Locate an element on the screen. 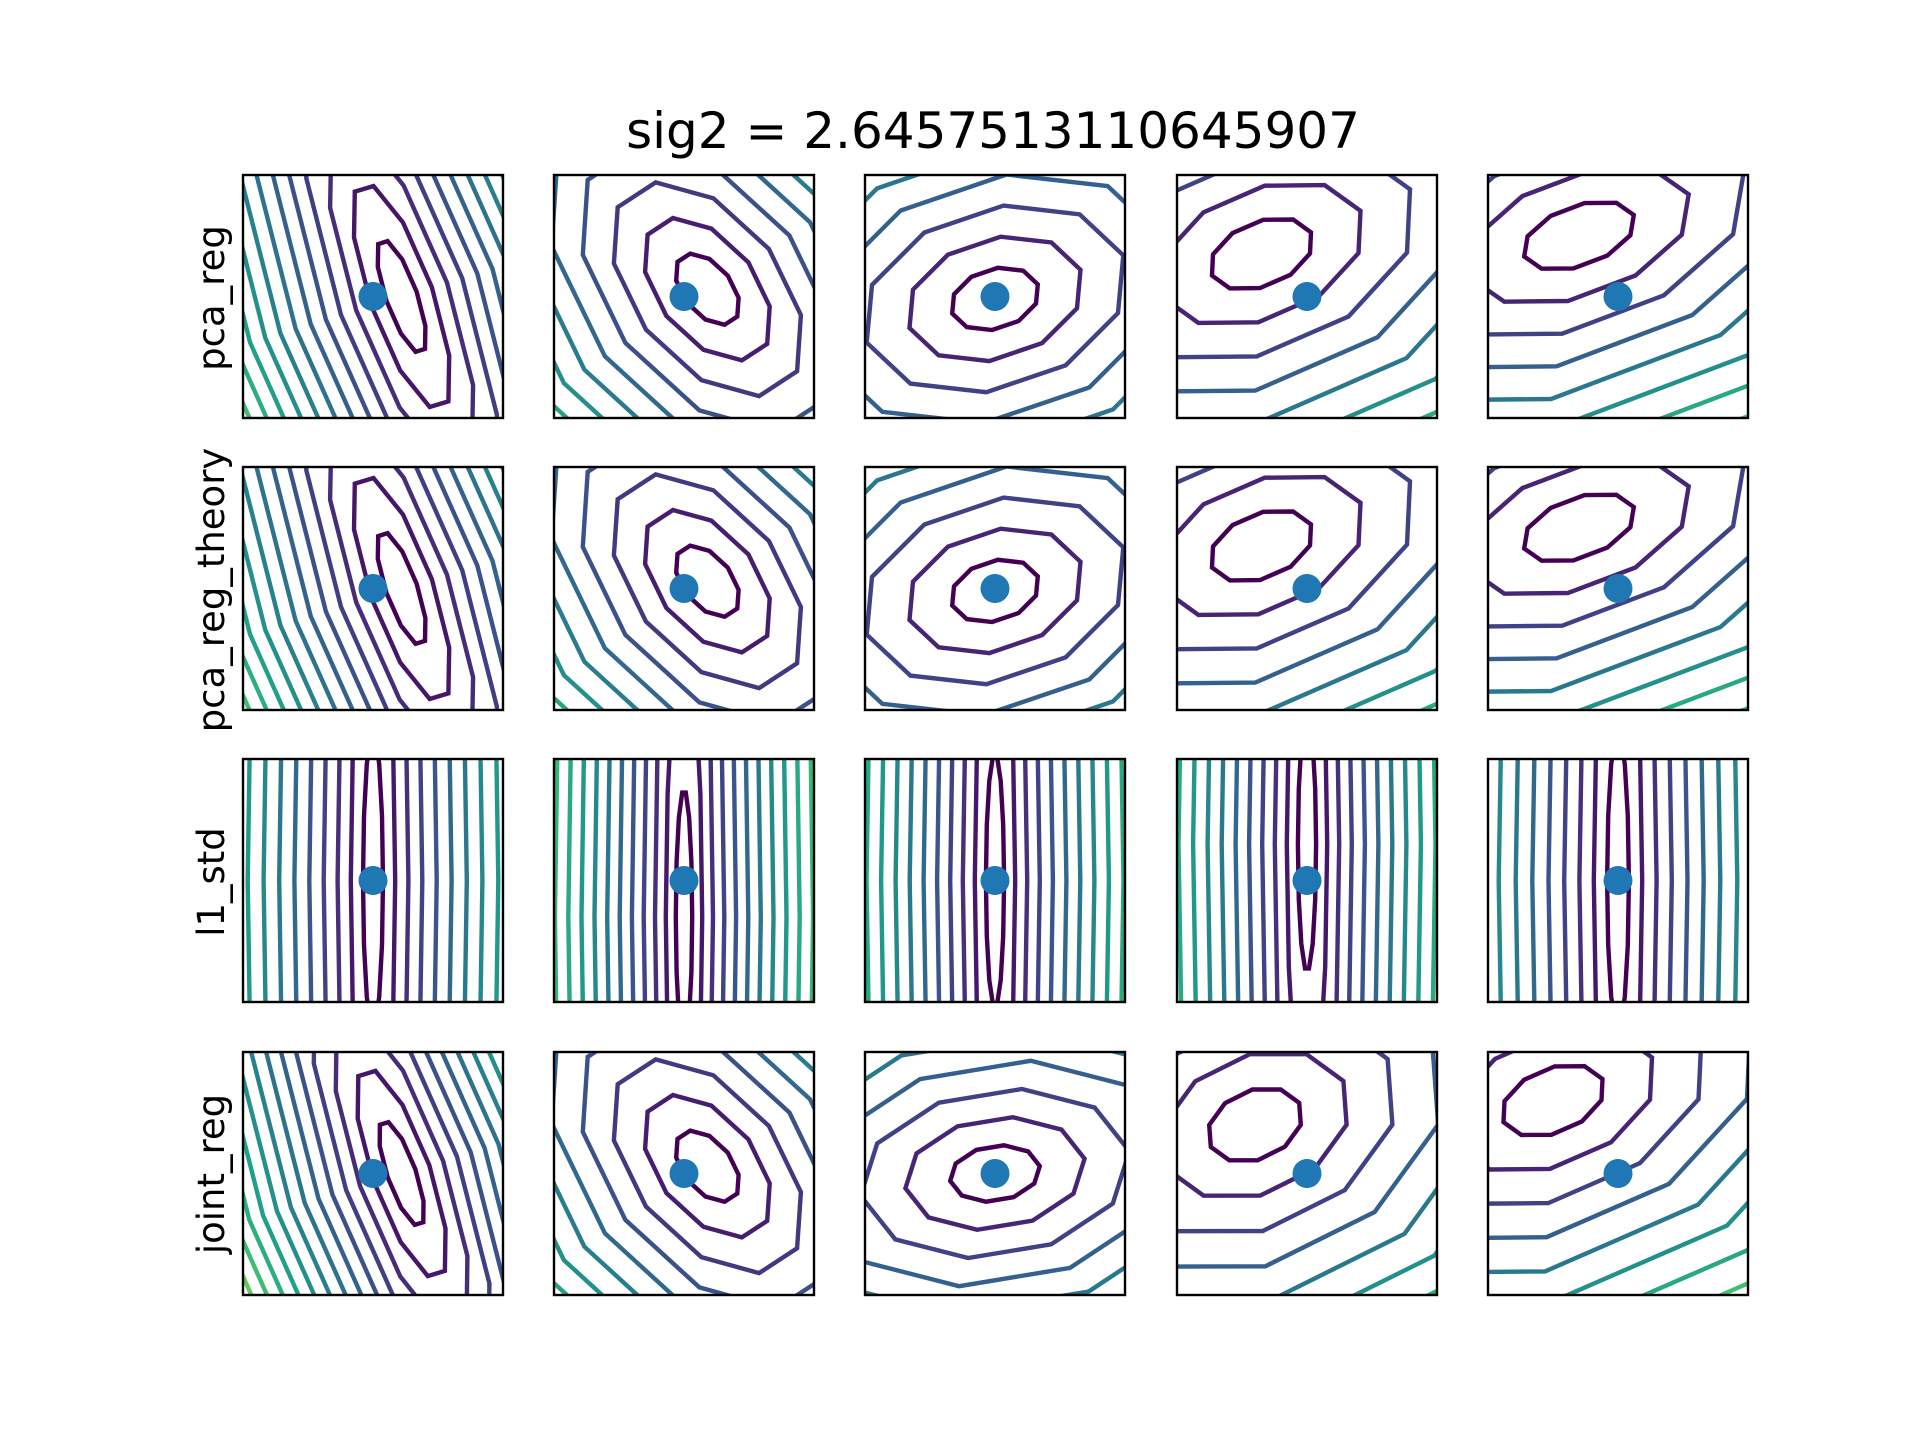 This screenshot has width=1920, height=1440. subplot-r2-c4 is located at coordinates (1307, 588).